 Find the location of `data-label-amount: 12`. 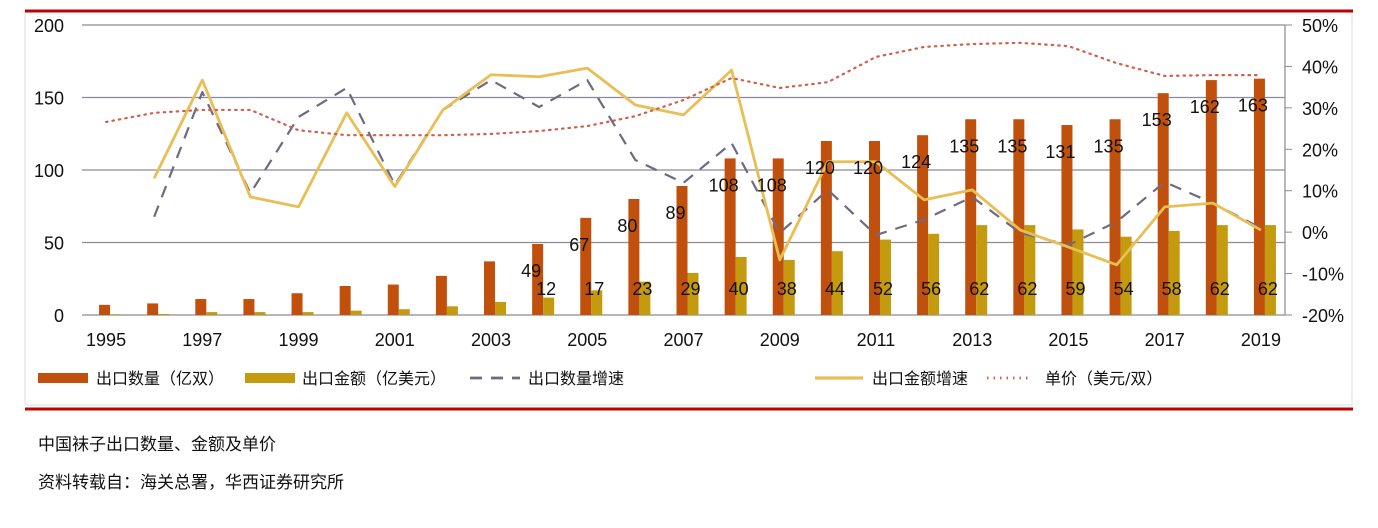

data-label-amount: 12 is located at coordinates (546, 289).